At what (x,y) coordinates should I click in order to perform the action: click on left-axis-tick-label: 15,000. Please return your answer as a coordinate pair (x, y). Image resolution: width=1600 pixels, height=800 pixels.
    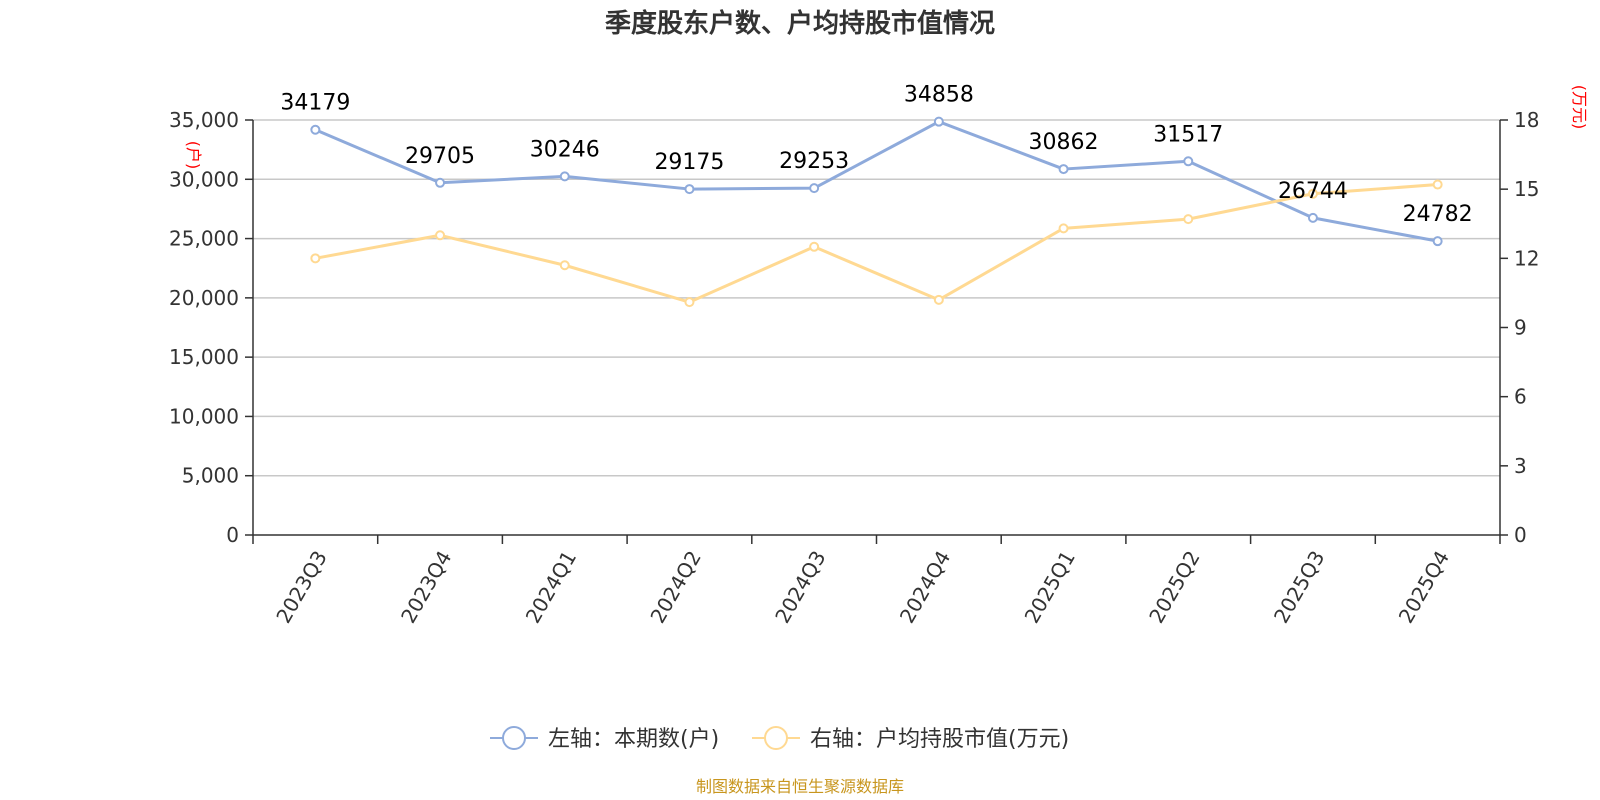
    Looking at the image, I should click on (204, 357).